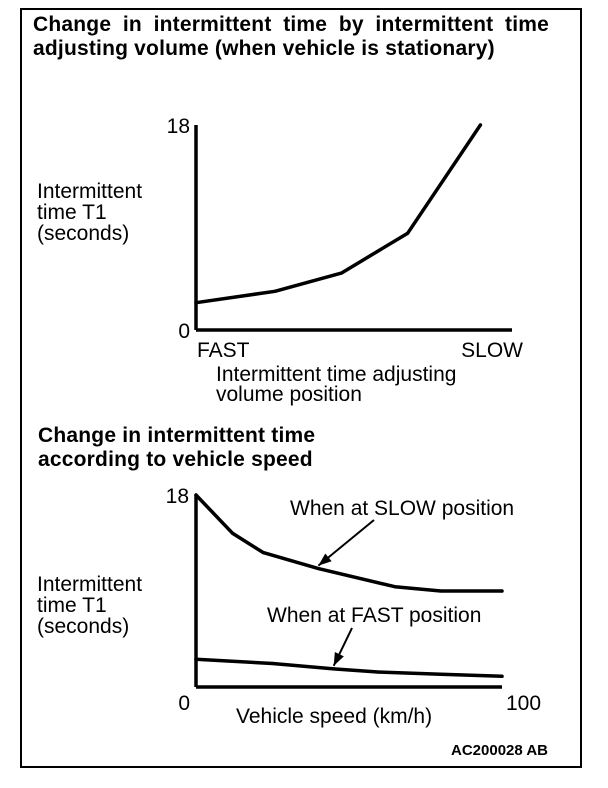 The width and height of the screenshot is (608, 788). What do you see at coordinates (492, 350) in the screenshot?
I see `chart-1-x-tick-right: SLOW` at bounding box center [492, 350].